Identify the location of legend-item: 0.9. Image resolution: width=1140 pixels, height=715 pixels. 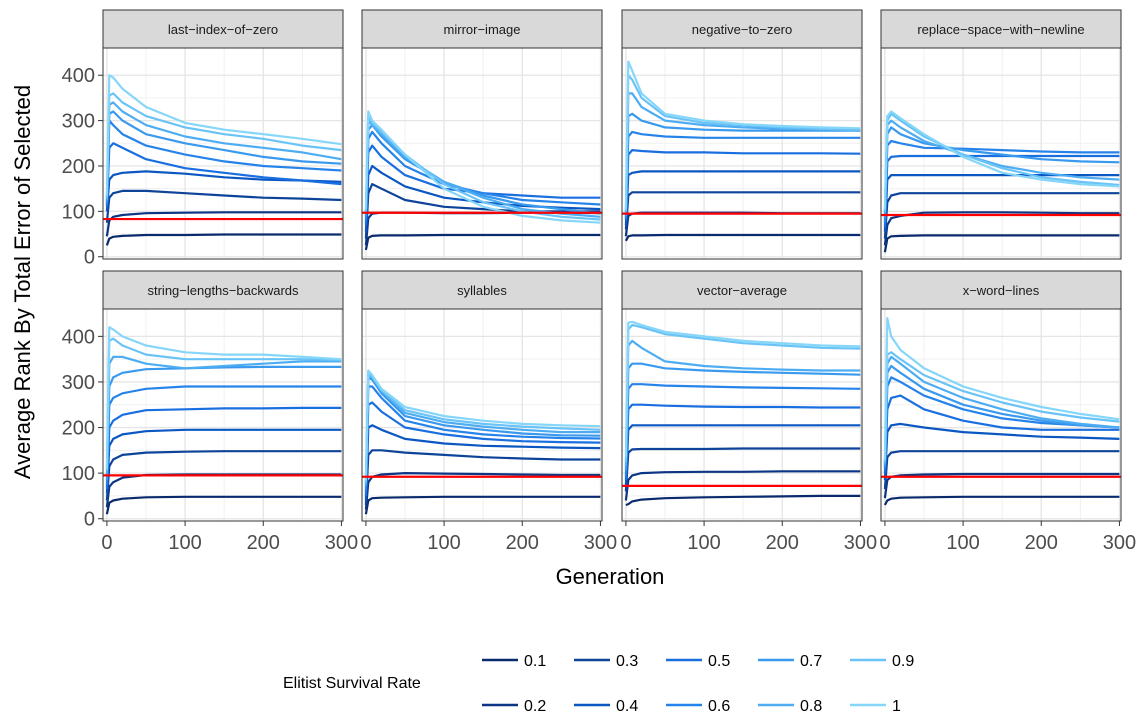
(882, 661).